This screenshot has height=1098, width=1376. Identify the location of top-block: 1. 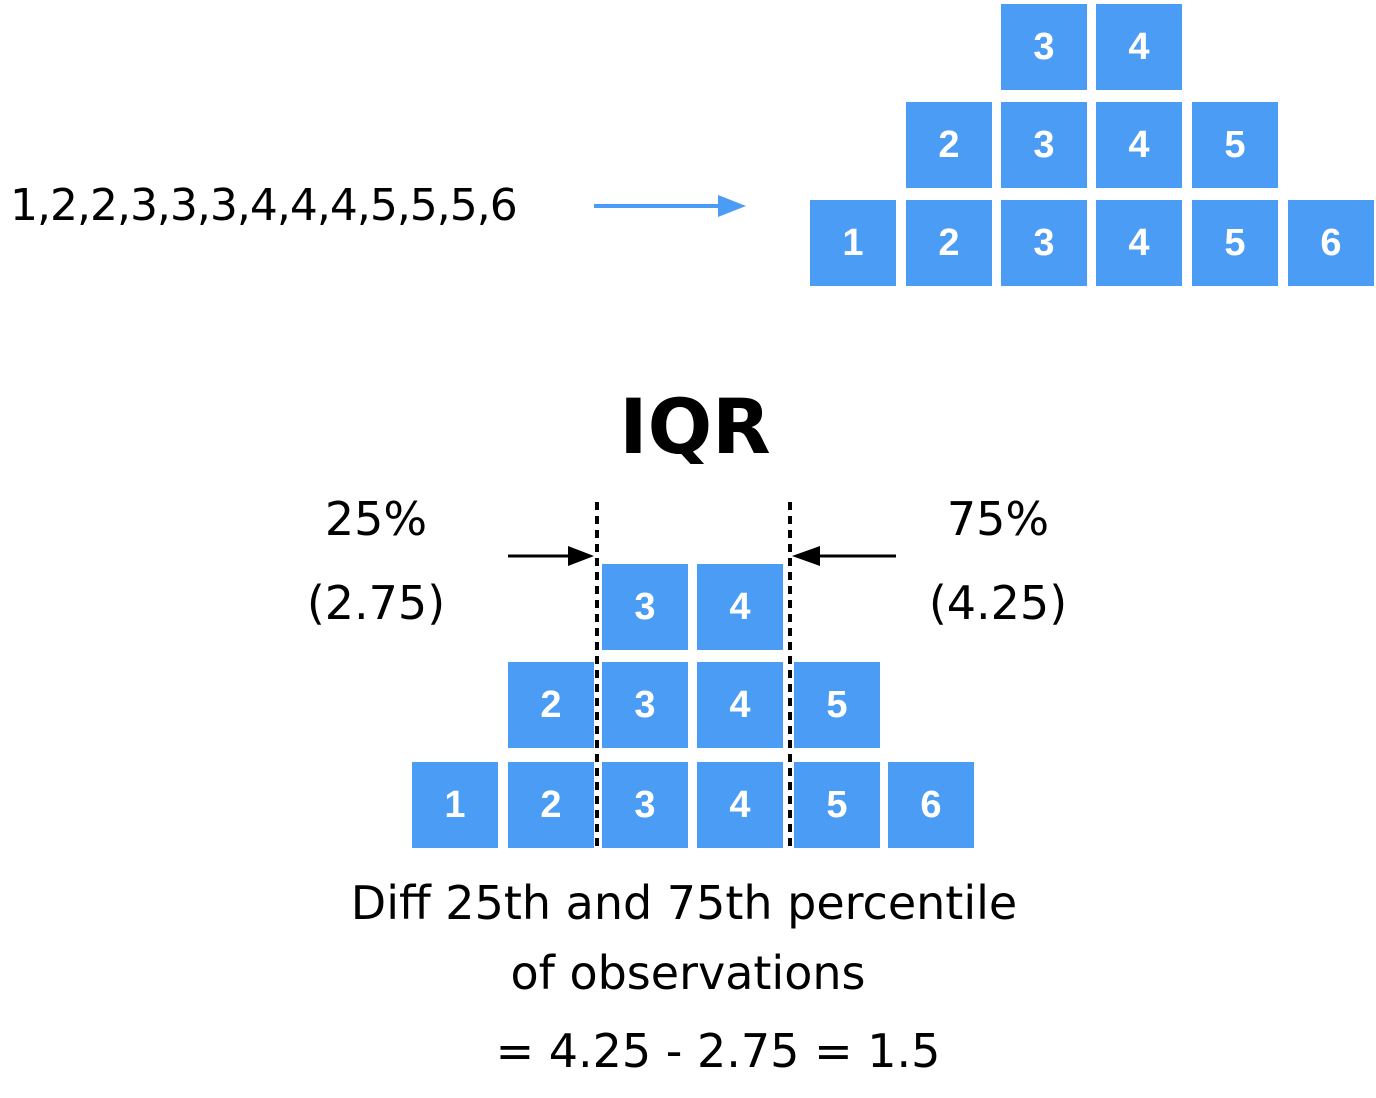
(853, 243).